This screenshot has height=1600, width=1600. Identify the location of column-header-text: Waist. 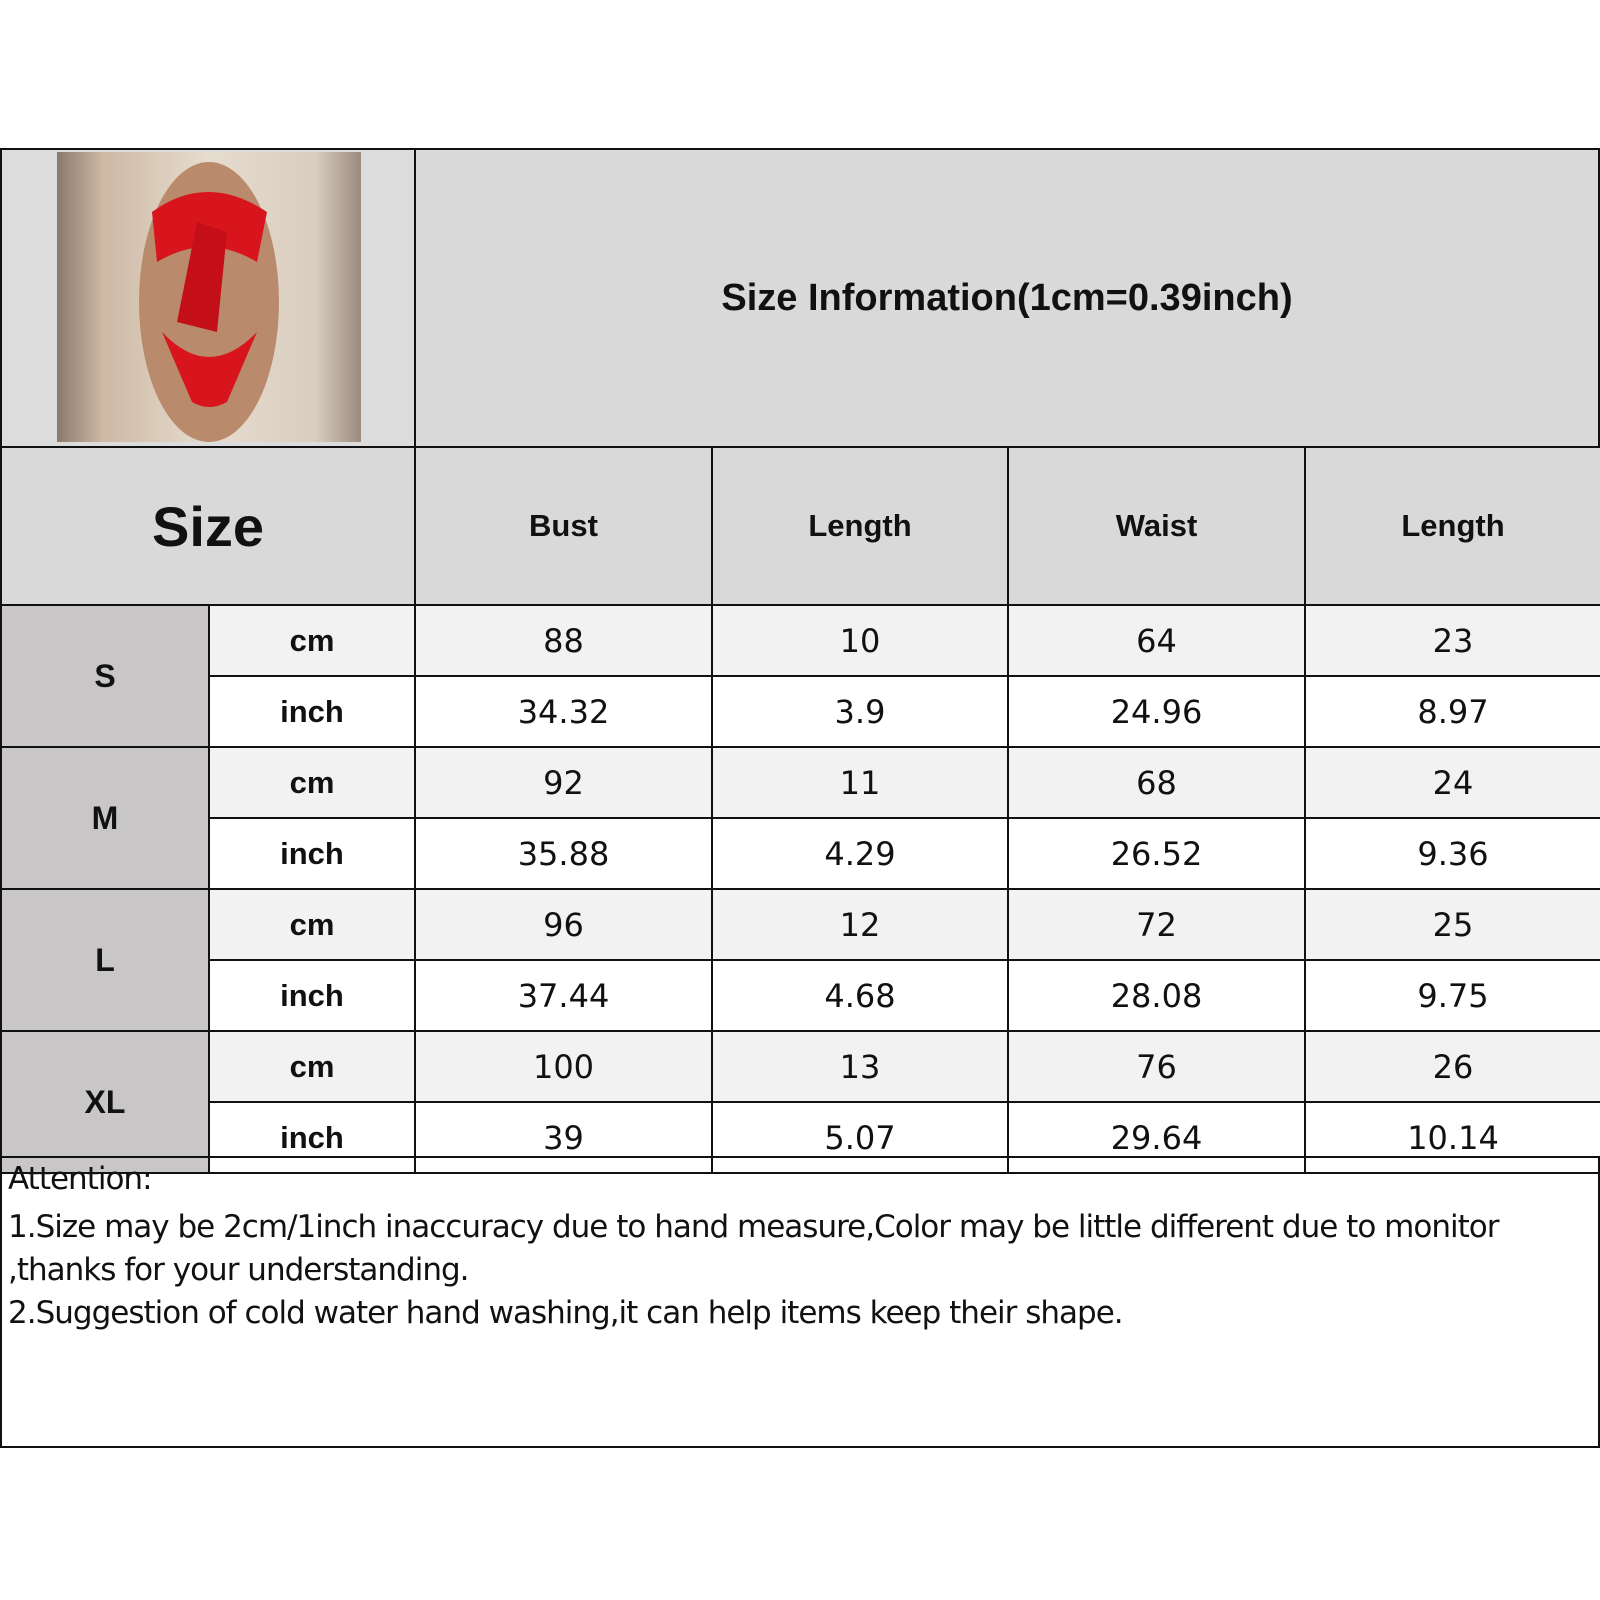
(1156, 525).